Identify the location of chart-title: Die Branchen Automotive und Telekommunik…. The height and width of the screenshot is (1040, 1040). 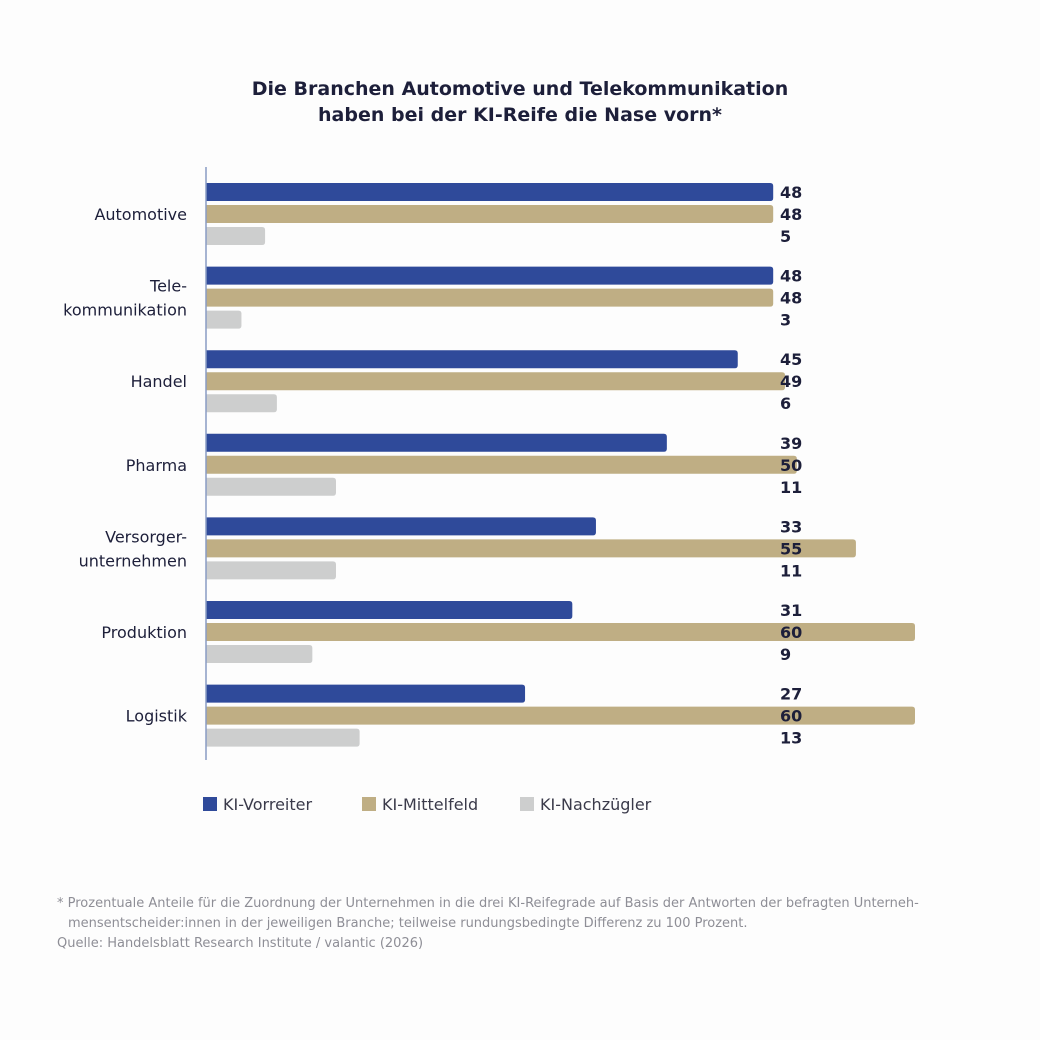
(520, 102).